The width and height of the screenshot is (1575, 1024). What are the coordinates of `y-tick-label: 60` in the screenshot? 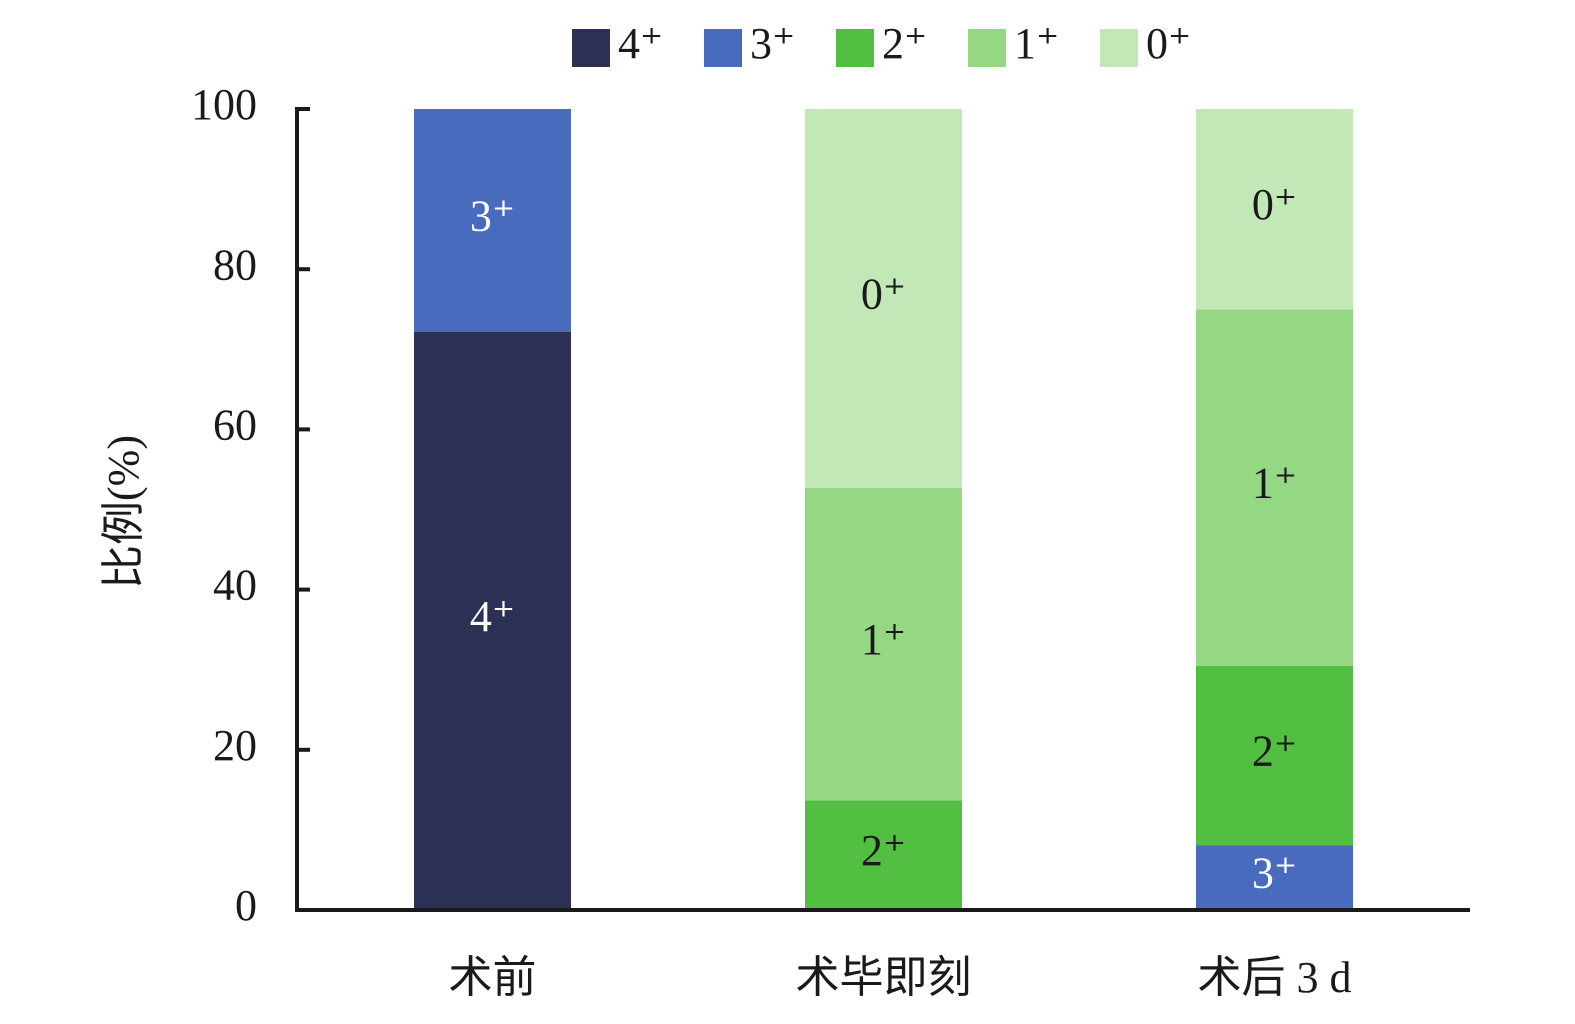 It's located at (235, 424).